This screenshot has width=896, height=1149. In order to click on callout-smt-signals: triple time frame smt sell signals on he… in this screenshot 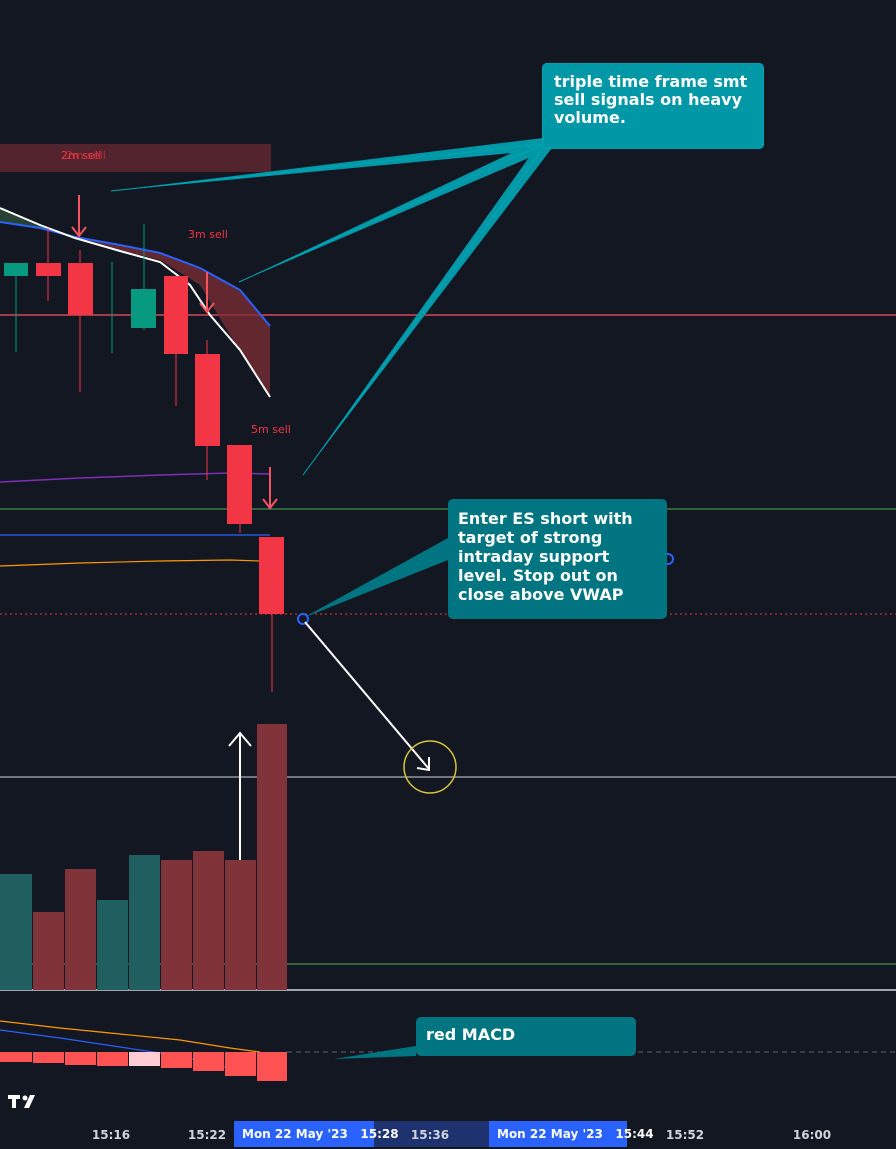, I will do `click(653, 106)`.